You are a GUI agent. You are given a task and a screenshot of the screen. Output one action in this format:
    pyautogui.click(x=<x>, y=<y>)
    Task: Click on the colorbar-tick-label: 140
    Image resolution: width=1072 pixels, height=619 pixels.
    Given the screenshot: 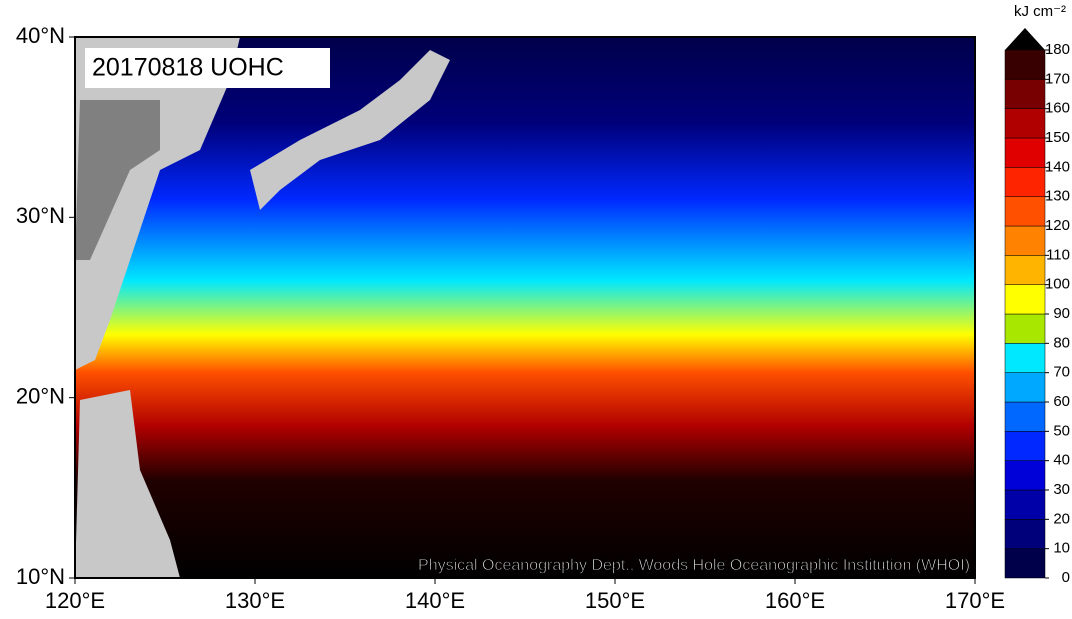 What is the action you would take?
    pyautogui.click(x=1057, y=166)
    